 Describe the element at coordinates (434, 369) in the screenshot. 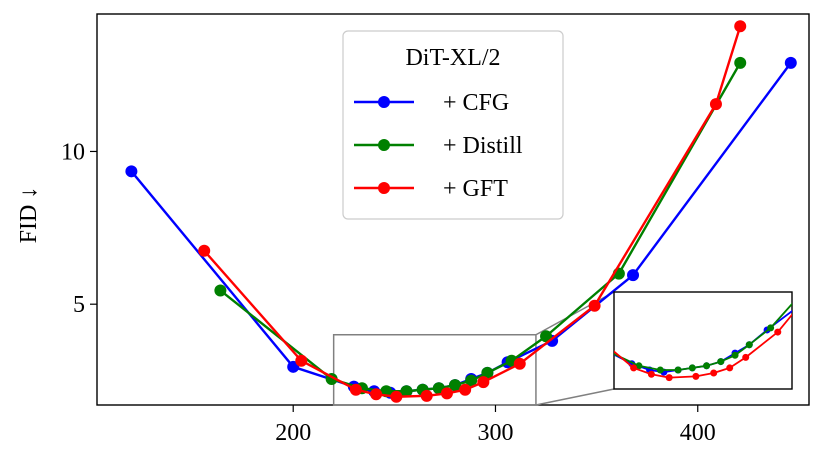

I see `zoom-region-box` at that location.